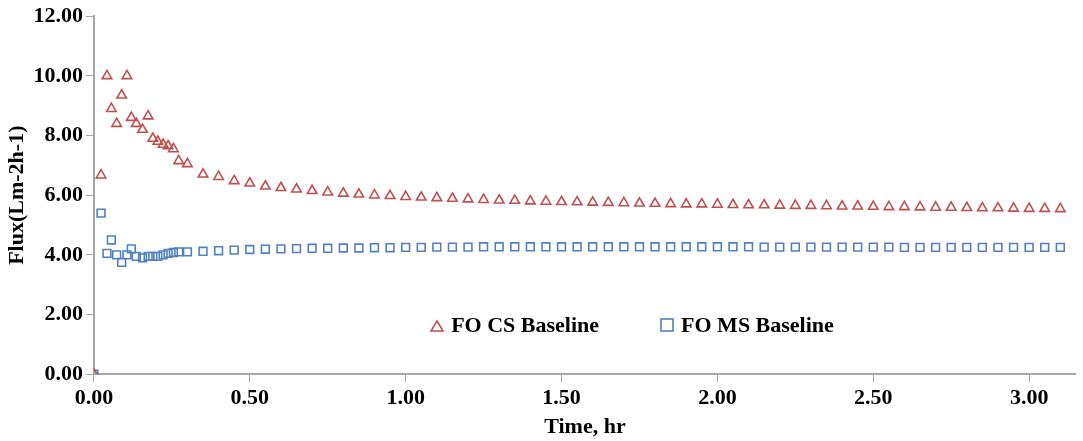 This screenshot has height=441, width=1083. What do you see at coordinates (561, 397) in the screenshot?
I see `x-tick-label: 1.50` at bounding box center [561, 397].